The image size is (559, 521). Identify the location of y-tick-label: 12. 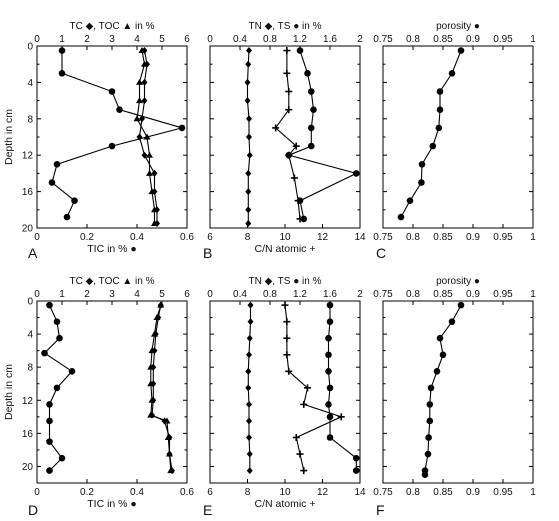
(28, 401).